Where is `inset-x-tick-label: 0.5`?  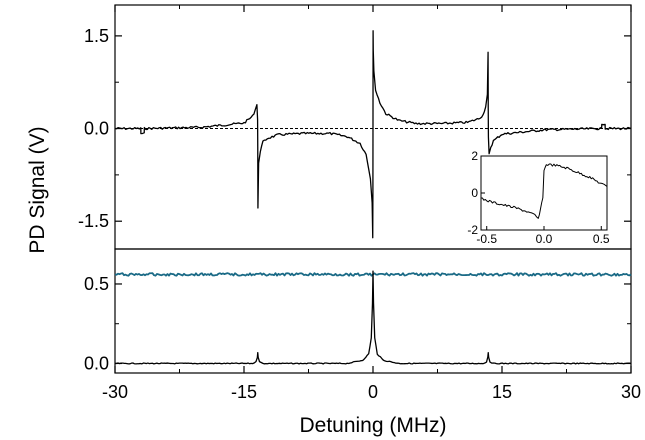 inset-x-tick-label: 0.5 is located at coordinates (601, 239).